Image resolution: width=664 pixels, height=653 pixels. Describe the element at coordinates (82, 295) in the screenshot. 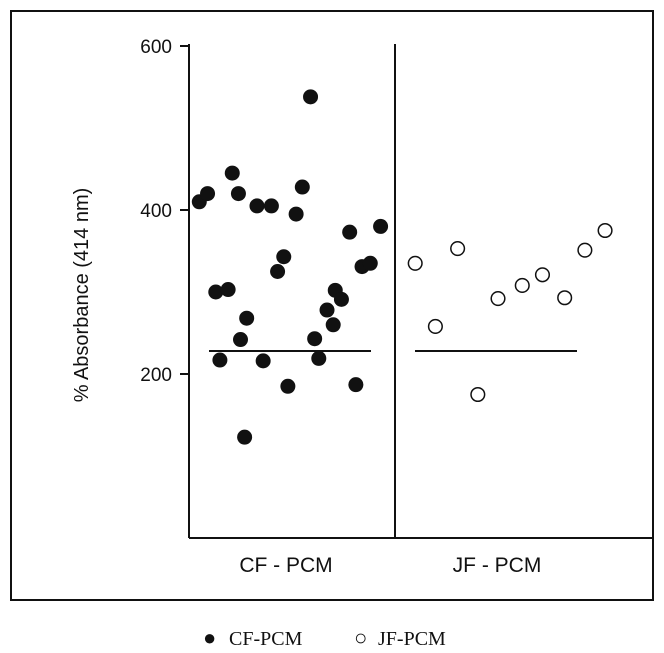

I see `y-axis-title: % Absorbance (414 nm)` at that location.